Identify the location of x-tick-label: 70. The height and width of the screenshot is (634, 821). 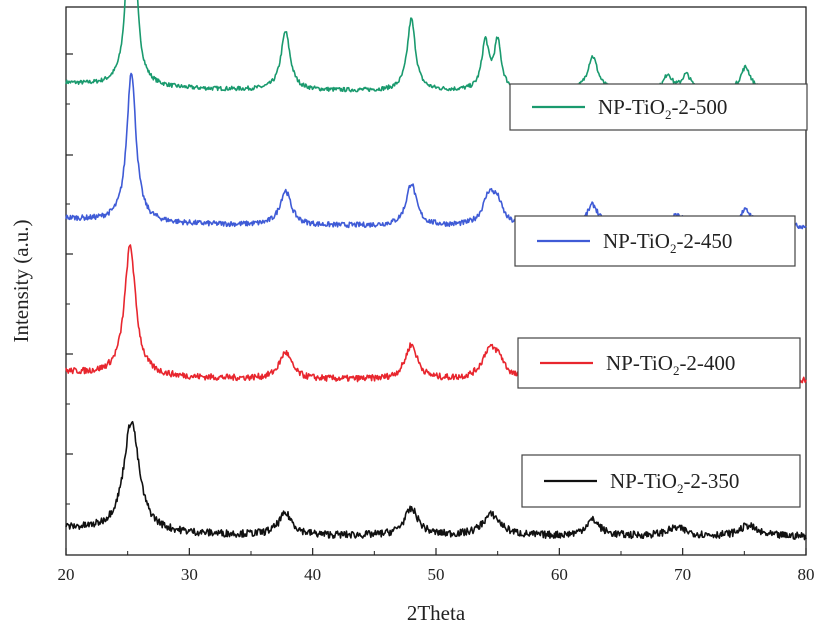
(682, 574).